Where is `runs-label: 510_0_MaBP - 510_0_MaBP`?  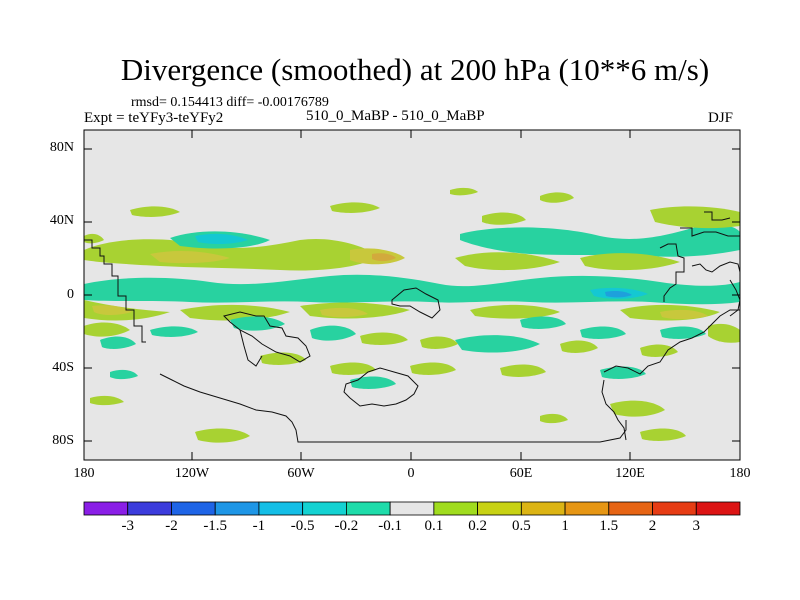 runs-label: 510_0_MaBP - 510_0_MaBP is located at coordinates (395, 116).